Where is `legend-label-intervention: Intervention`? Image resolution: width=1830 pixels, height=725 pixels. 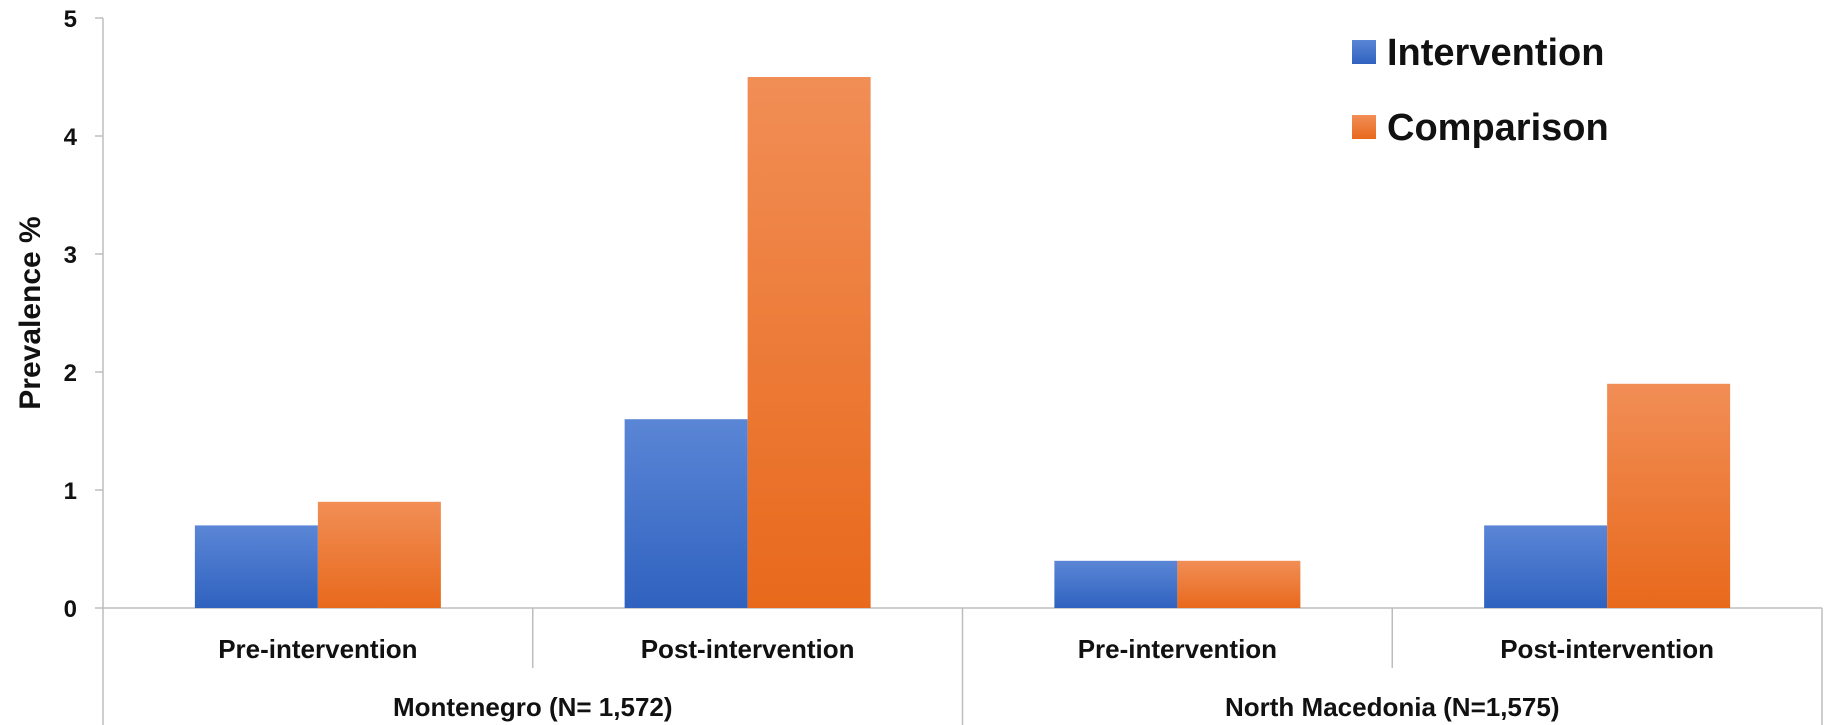
legend-label-intervention: Intervention is located at coordinates (1495, 53).